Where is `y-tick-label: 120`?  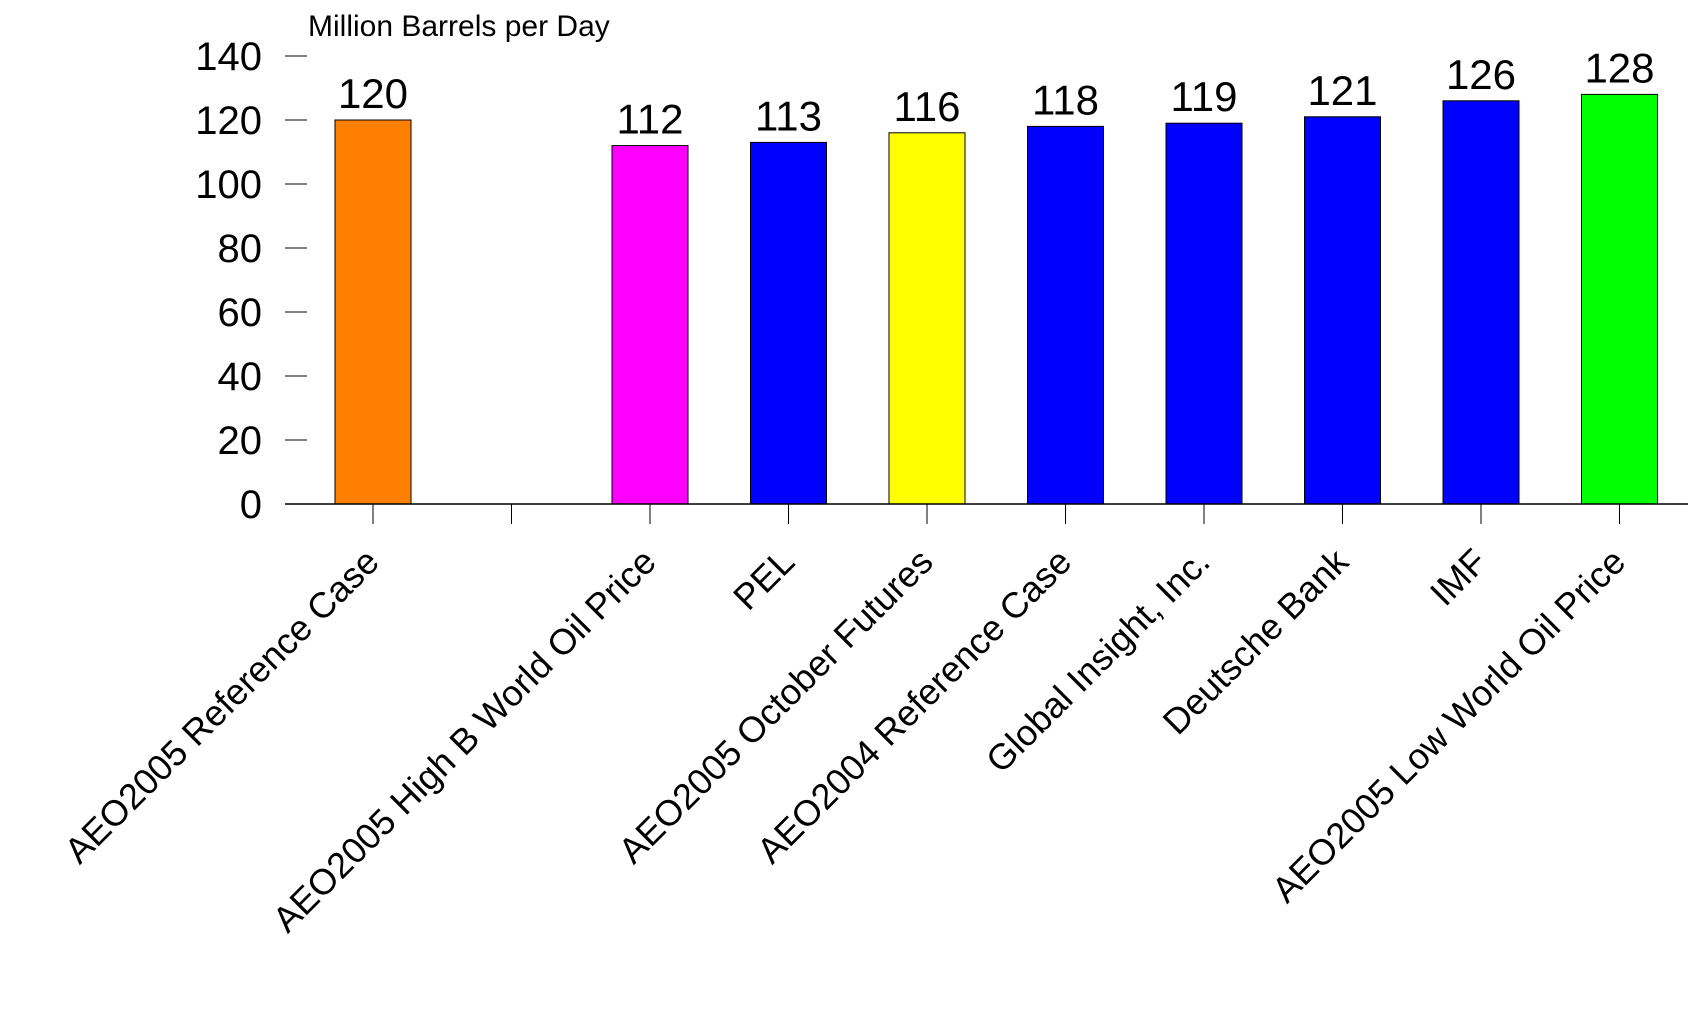 y-tick-label: 120 is located at coordinates (228, 121).